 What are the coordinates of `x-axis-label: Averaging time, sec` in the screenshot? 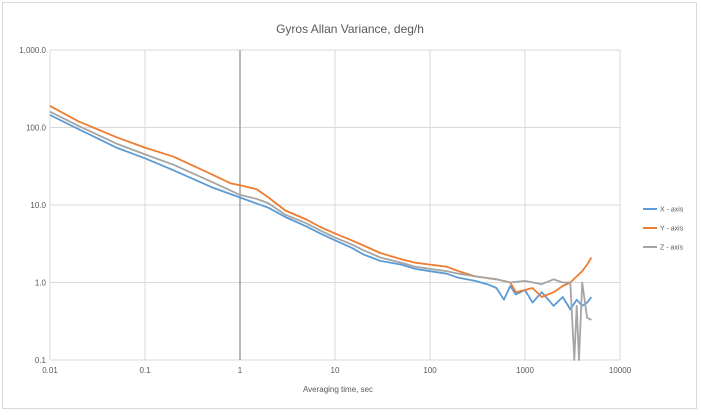 It's located at (338, 389).